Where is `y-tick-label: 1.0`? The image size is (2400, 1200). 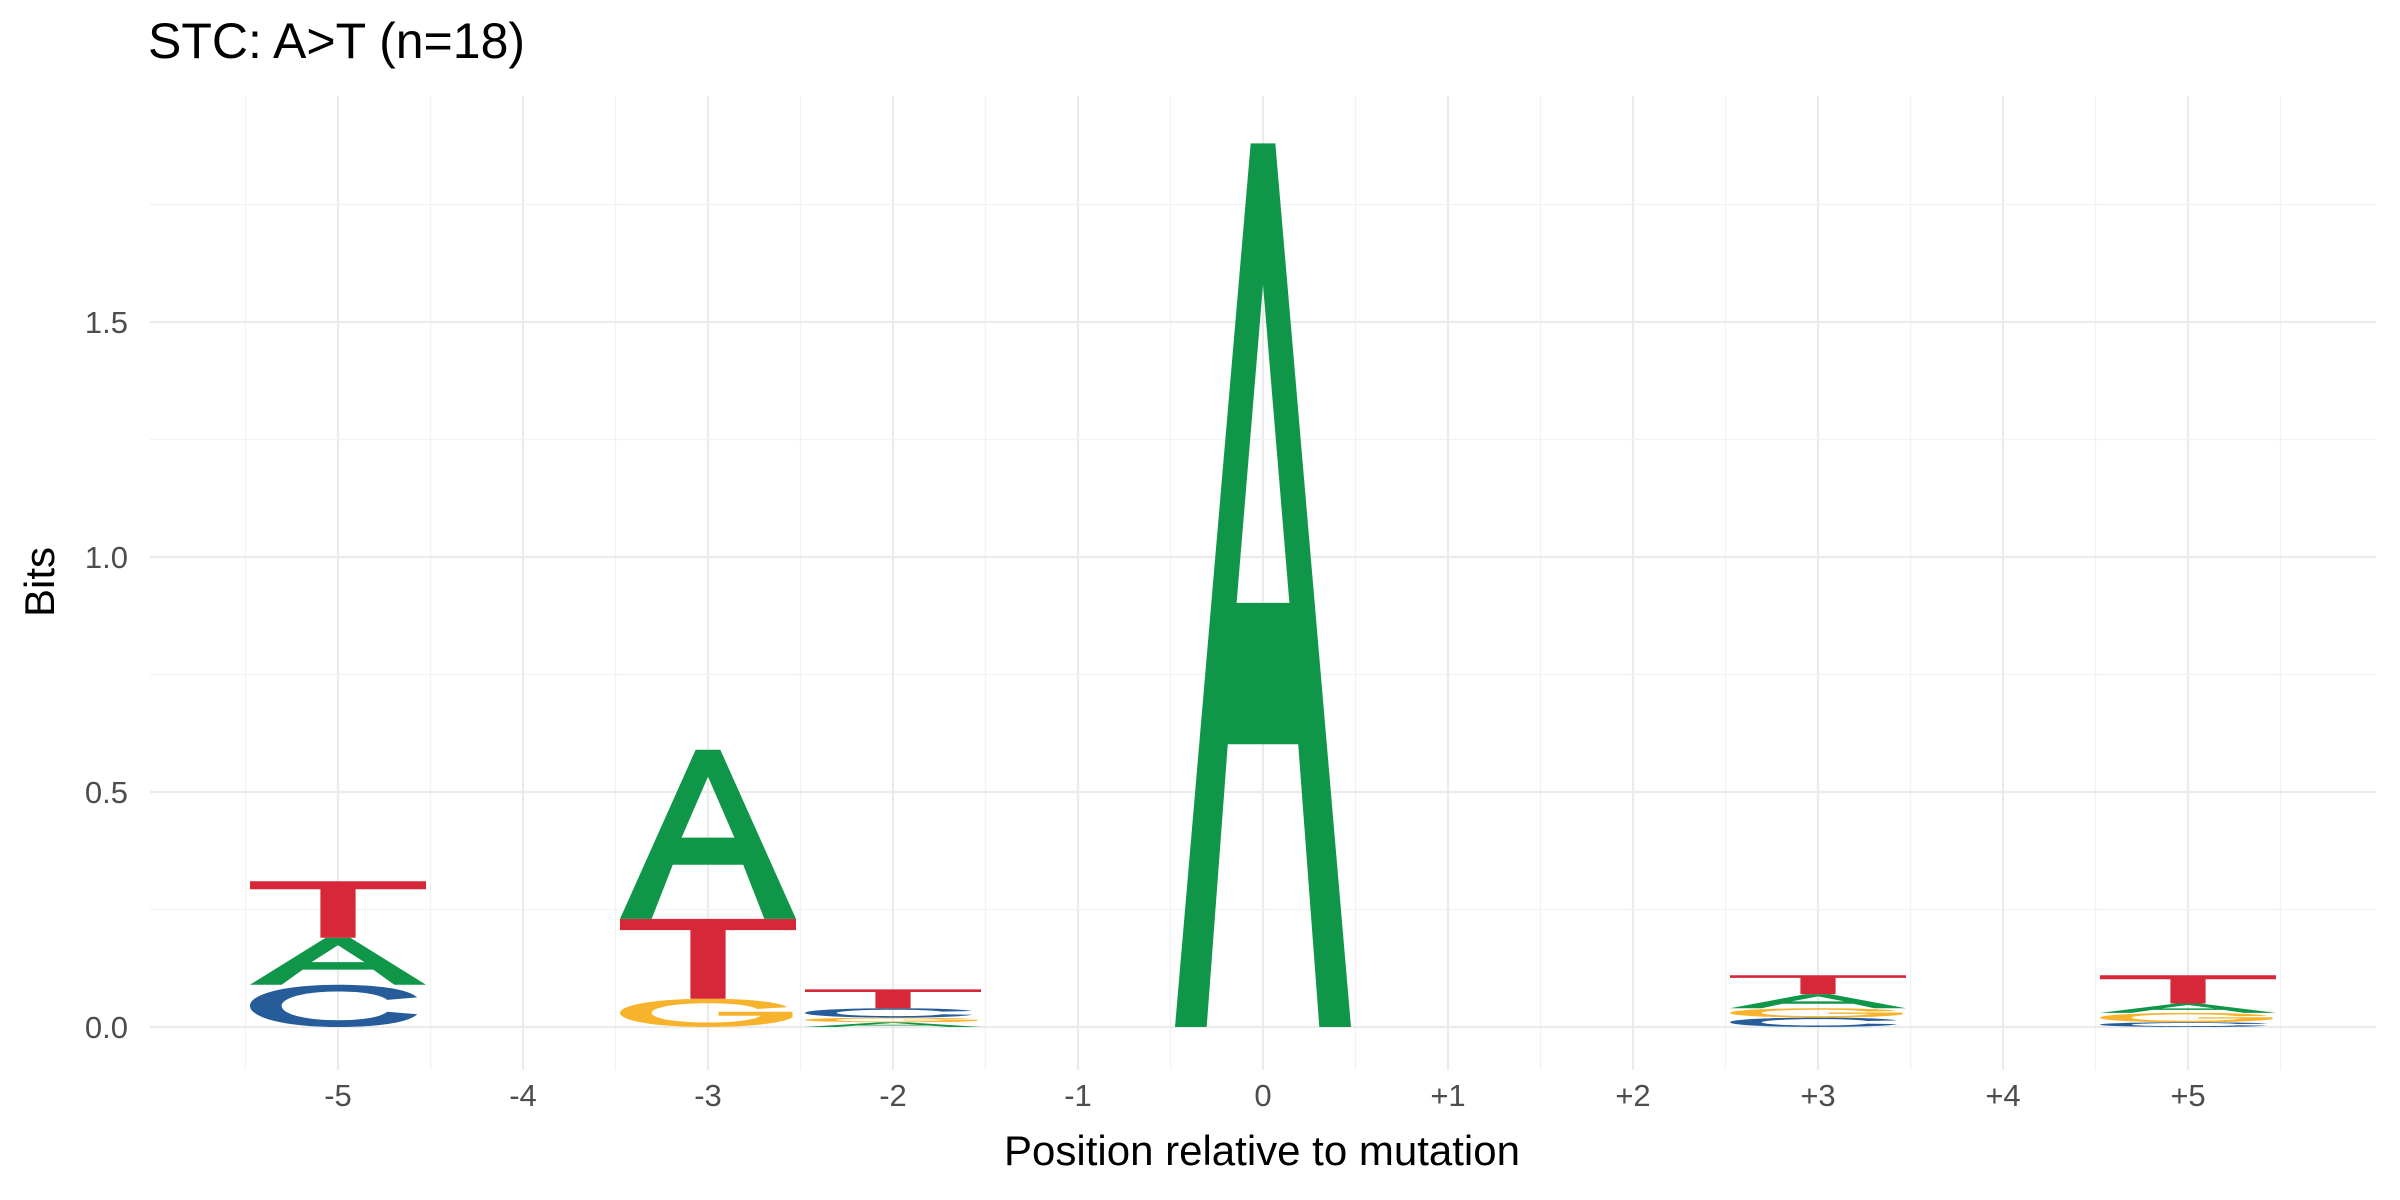 y-tick-label: 1.0 is located at coordinates (106, 557).